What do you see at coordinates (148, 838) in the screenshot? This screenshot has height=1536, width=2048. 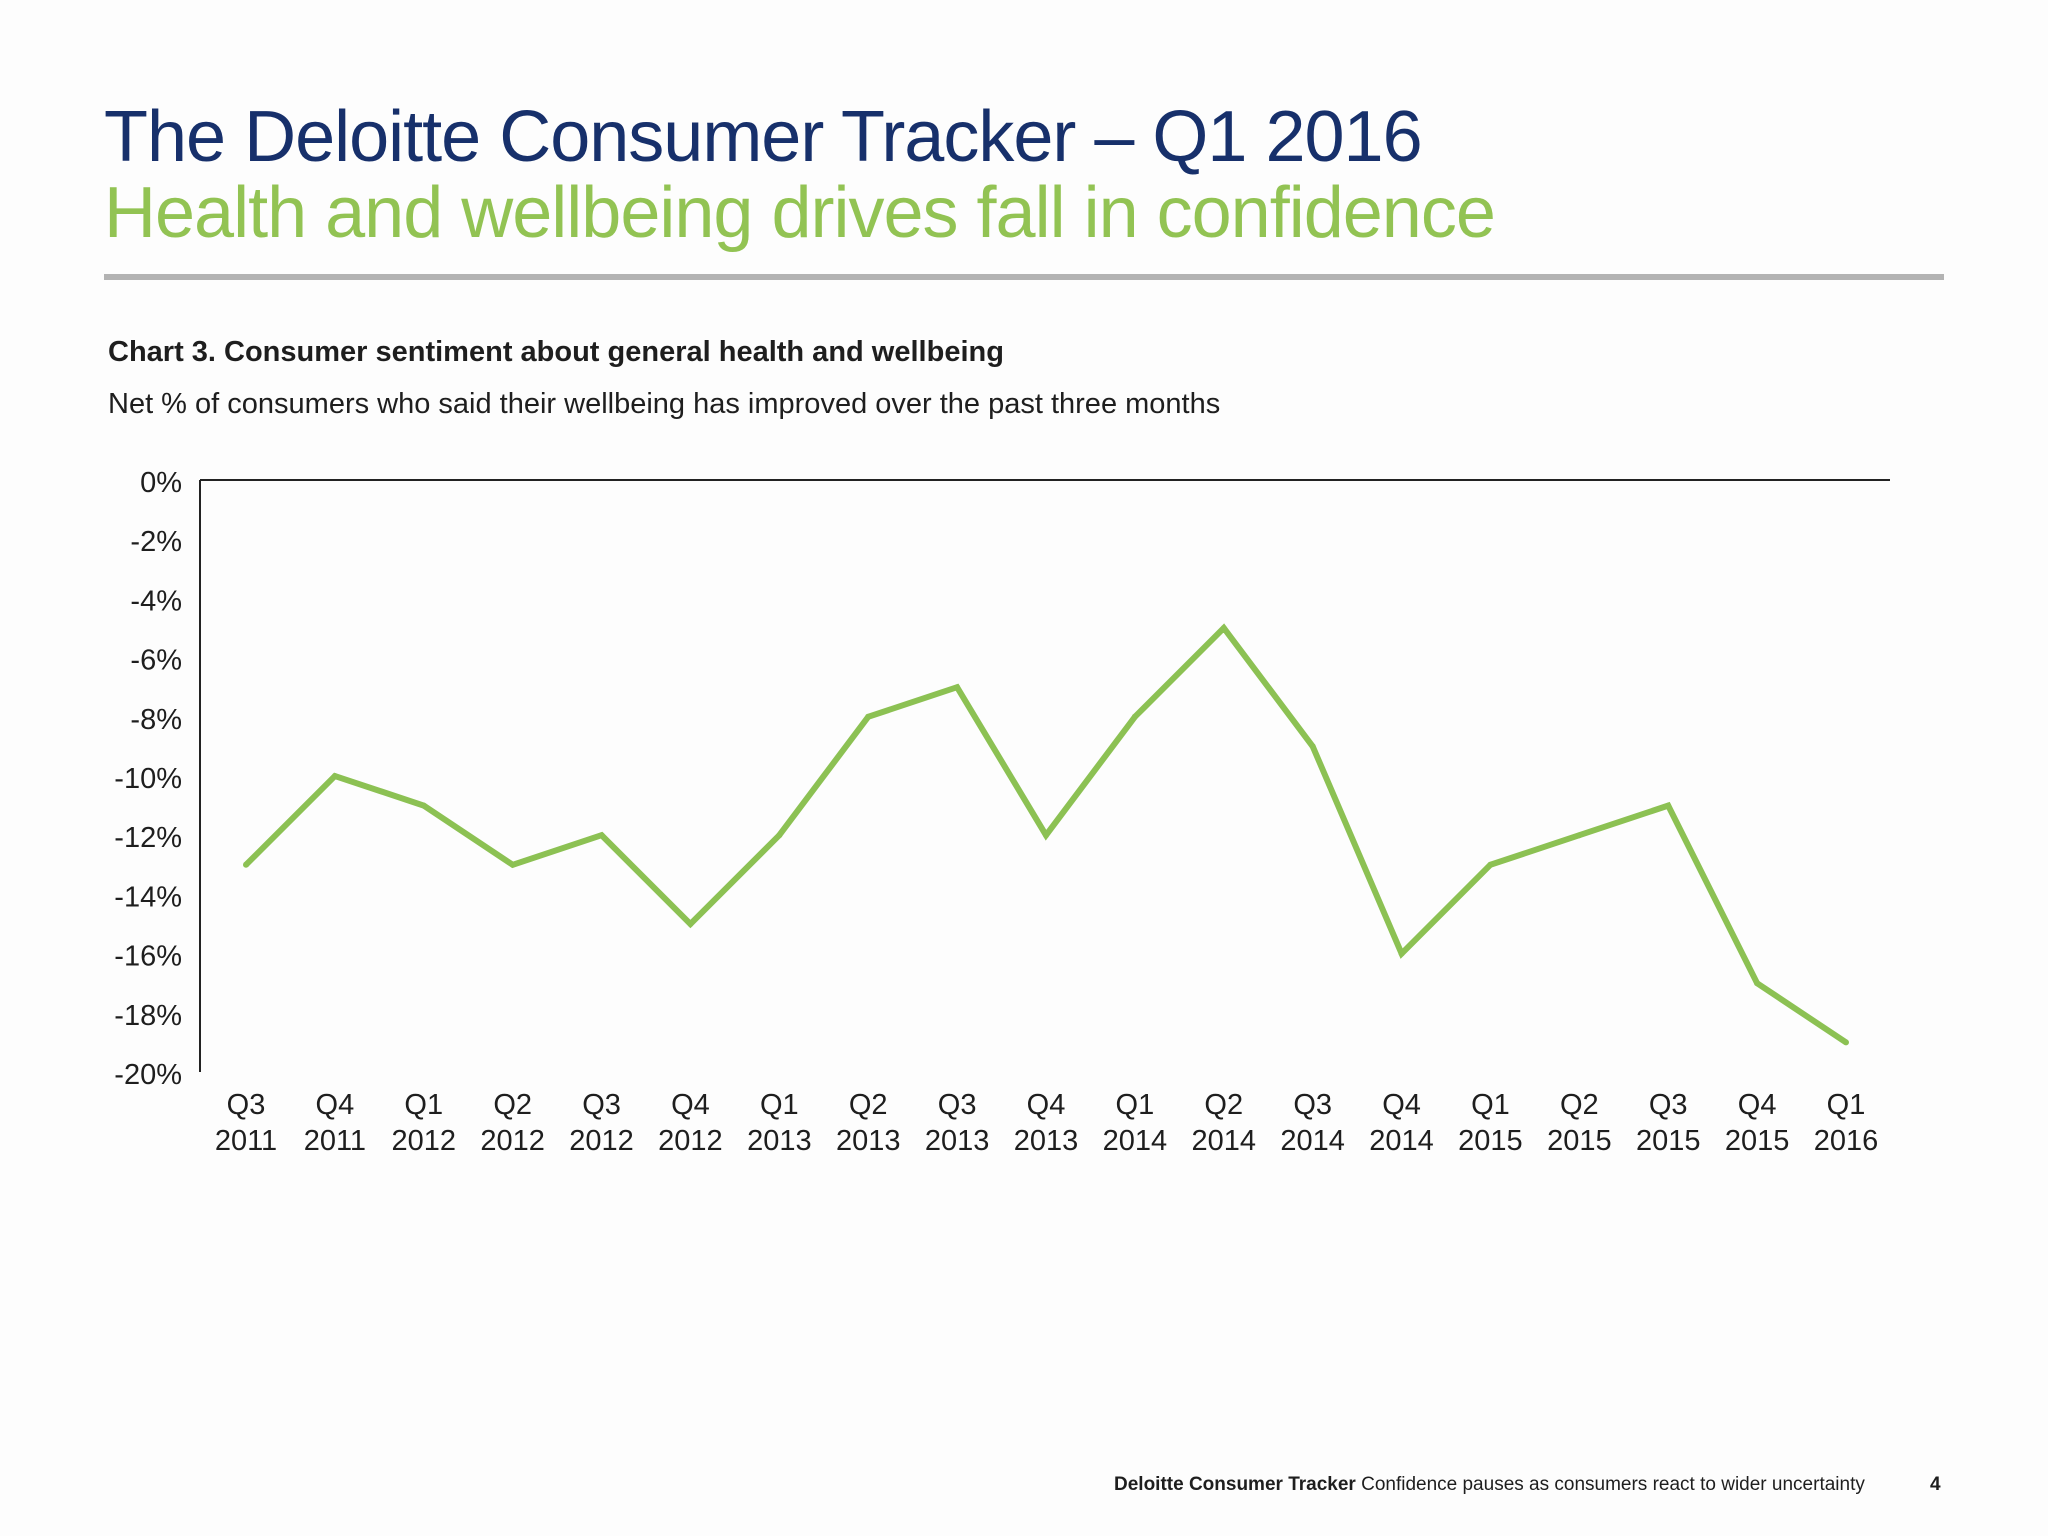 I see `y-tick-label: -12%` at bounding box center [148, 838].